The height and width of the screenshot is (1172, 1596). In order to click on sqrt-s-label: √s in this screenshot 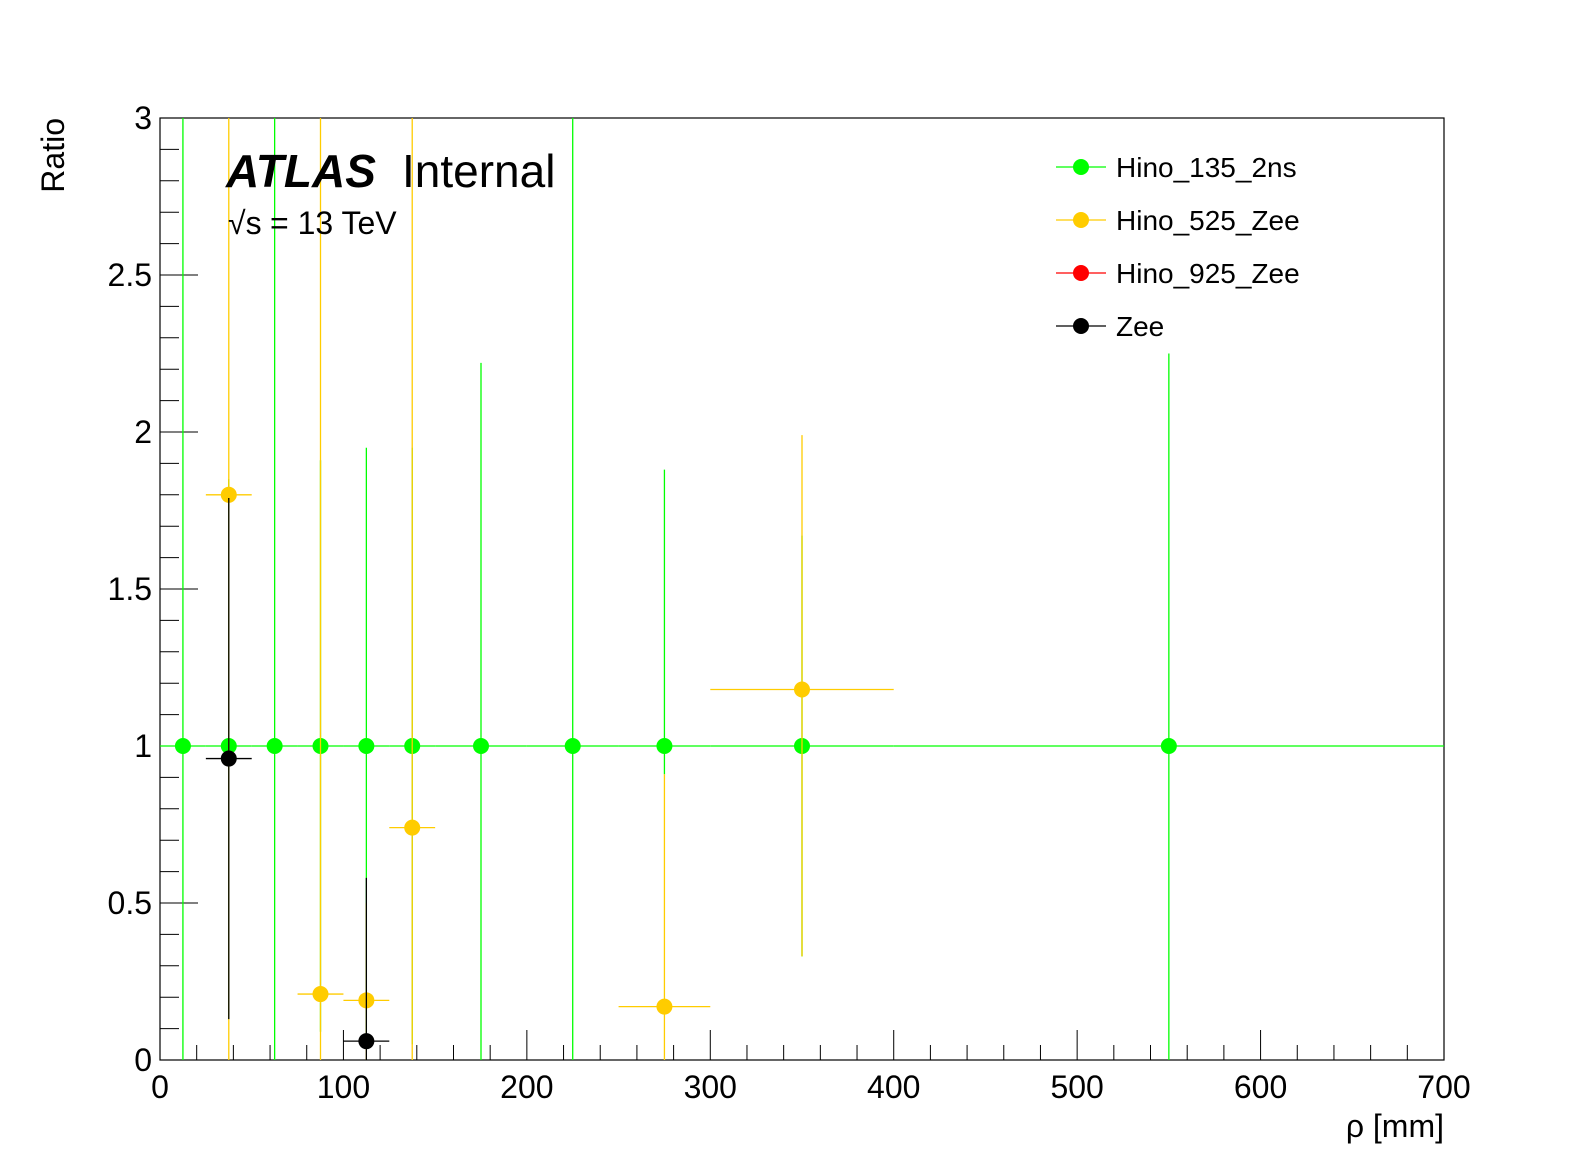, I will do `click(245, 223)`.